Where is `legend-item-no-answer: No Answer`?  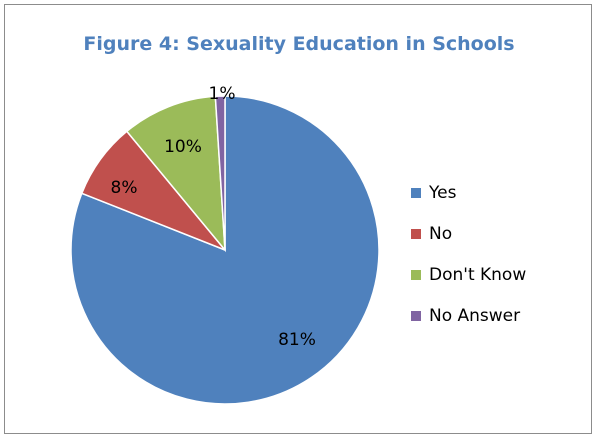
legend-item-no-answer: No Answer is located at coordinates (468, 315).